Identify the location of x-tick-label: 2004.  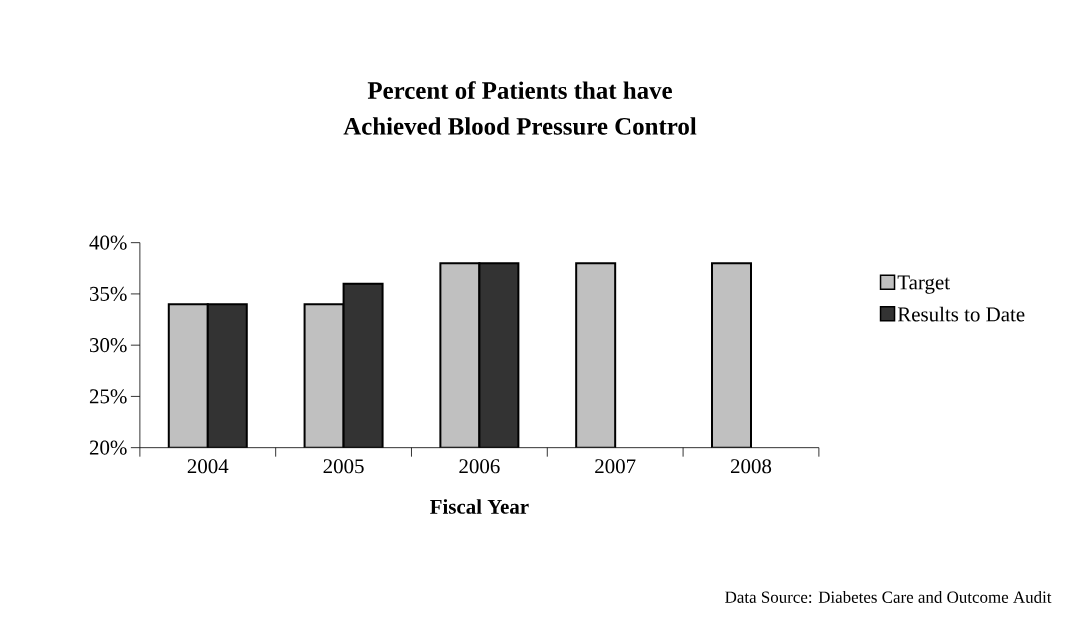
(208, 466).